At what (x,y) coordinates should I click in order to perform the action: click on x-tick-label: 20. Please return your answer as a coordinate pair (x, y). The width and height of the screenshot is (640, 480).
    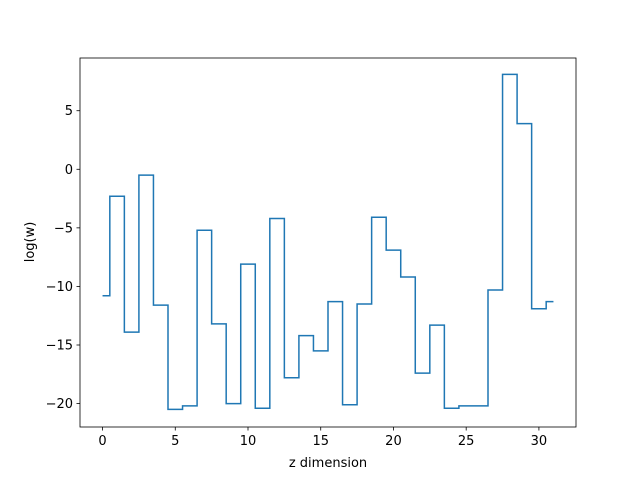
    Looking at the image, I should click on (393, 441).